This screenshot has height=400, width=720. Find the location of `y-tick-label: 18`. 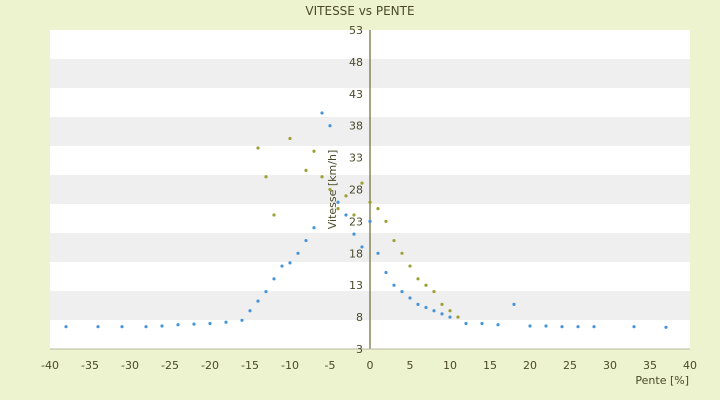

y-tick-label: 18 is located at coordinates (356, 253).